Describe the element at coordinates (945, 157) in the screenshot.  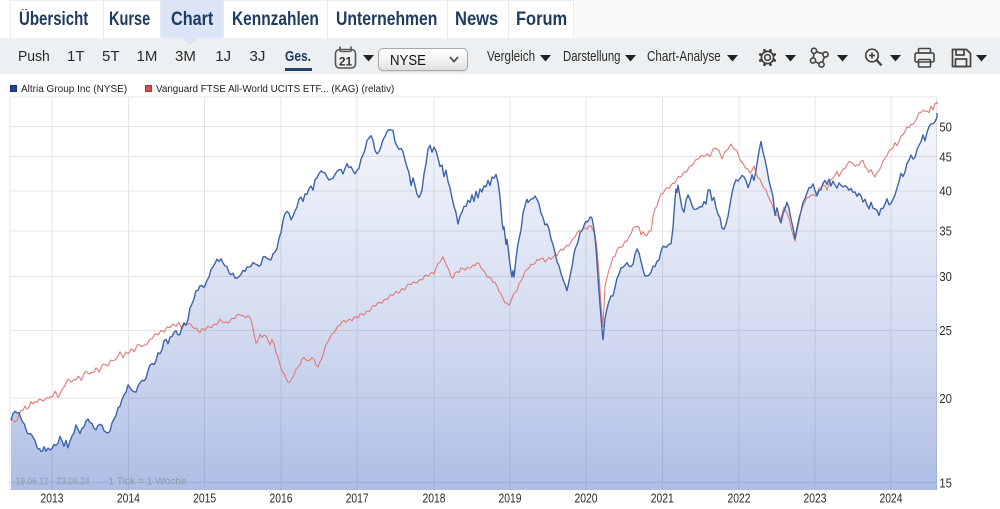
I see `svg-text: 45` at that location.